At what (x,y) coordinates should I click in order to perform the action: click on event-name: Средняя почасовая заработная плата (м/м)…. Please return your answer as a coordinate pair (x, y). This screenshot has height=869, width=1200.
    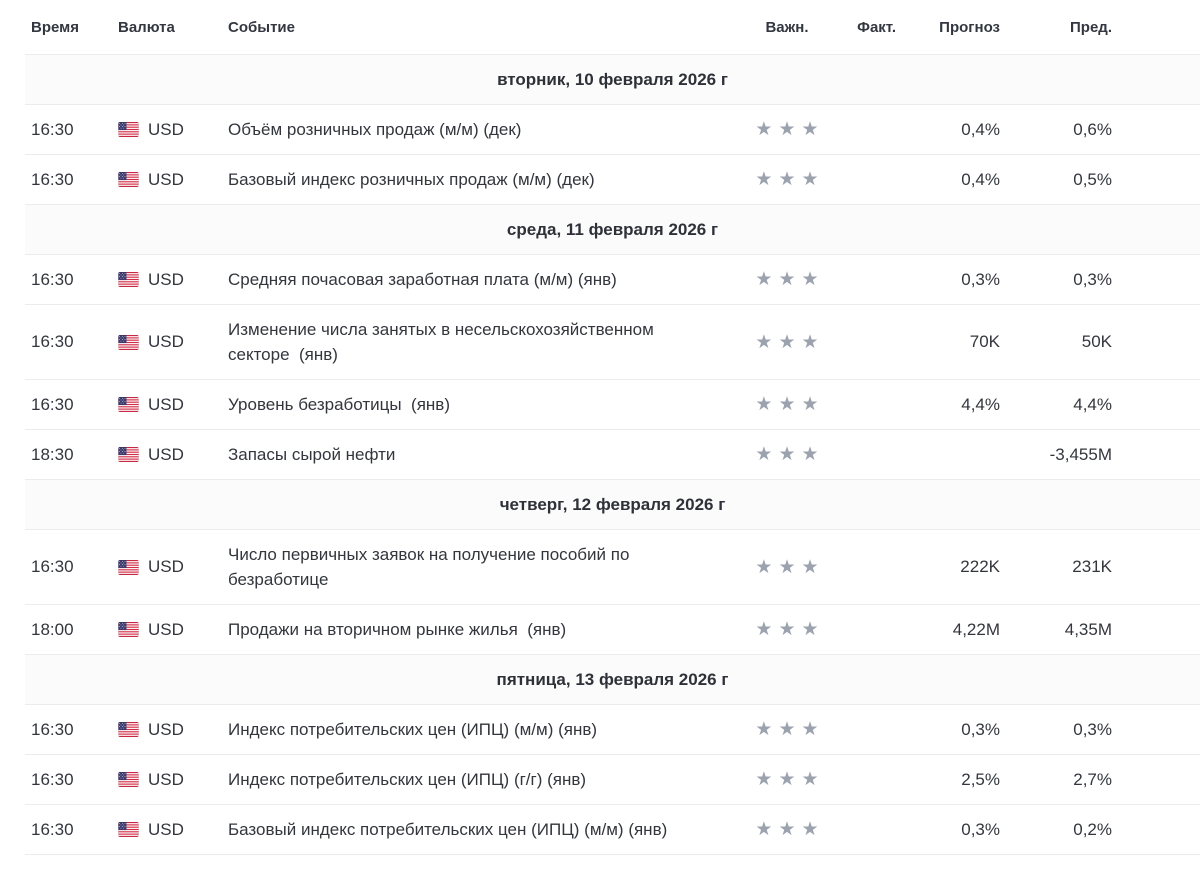
    Looking at the image, I should click on (422, 279).